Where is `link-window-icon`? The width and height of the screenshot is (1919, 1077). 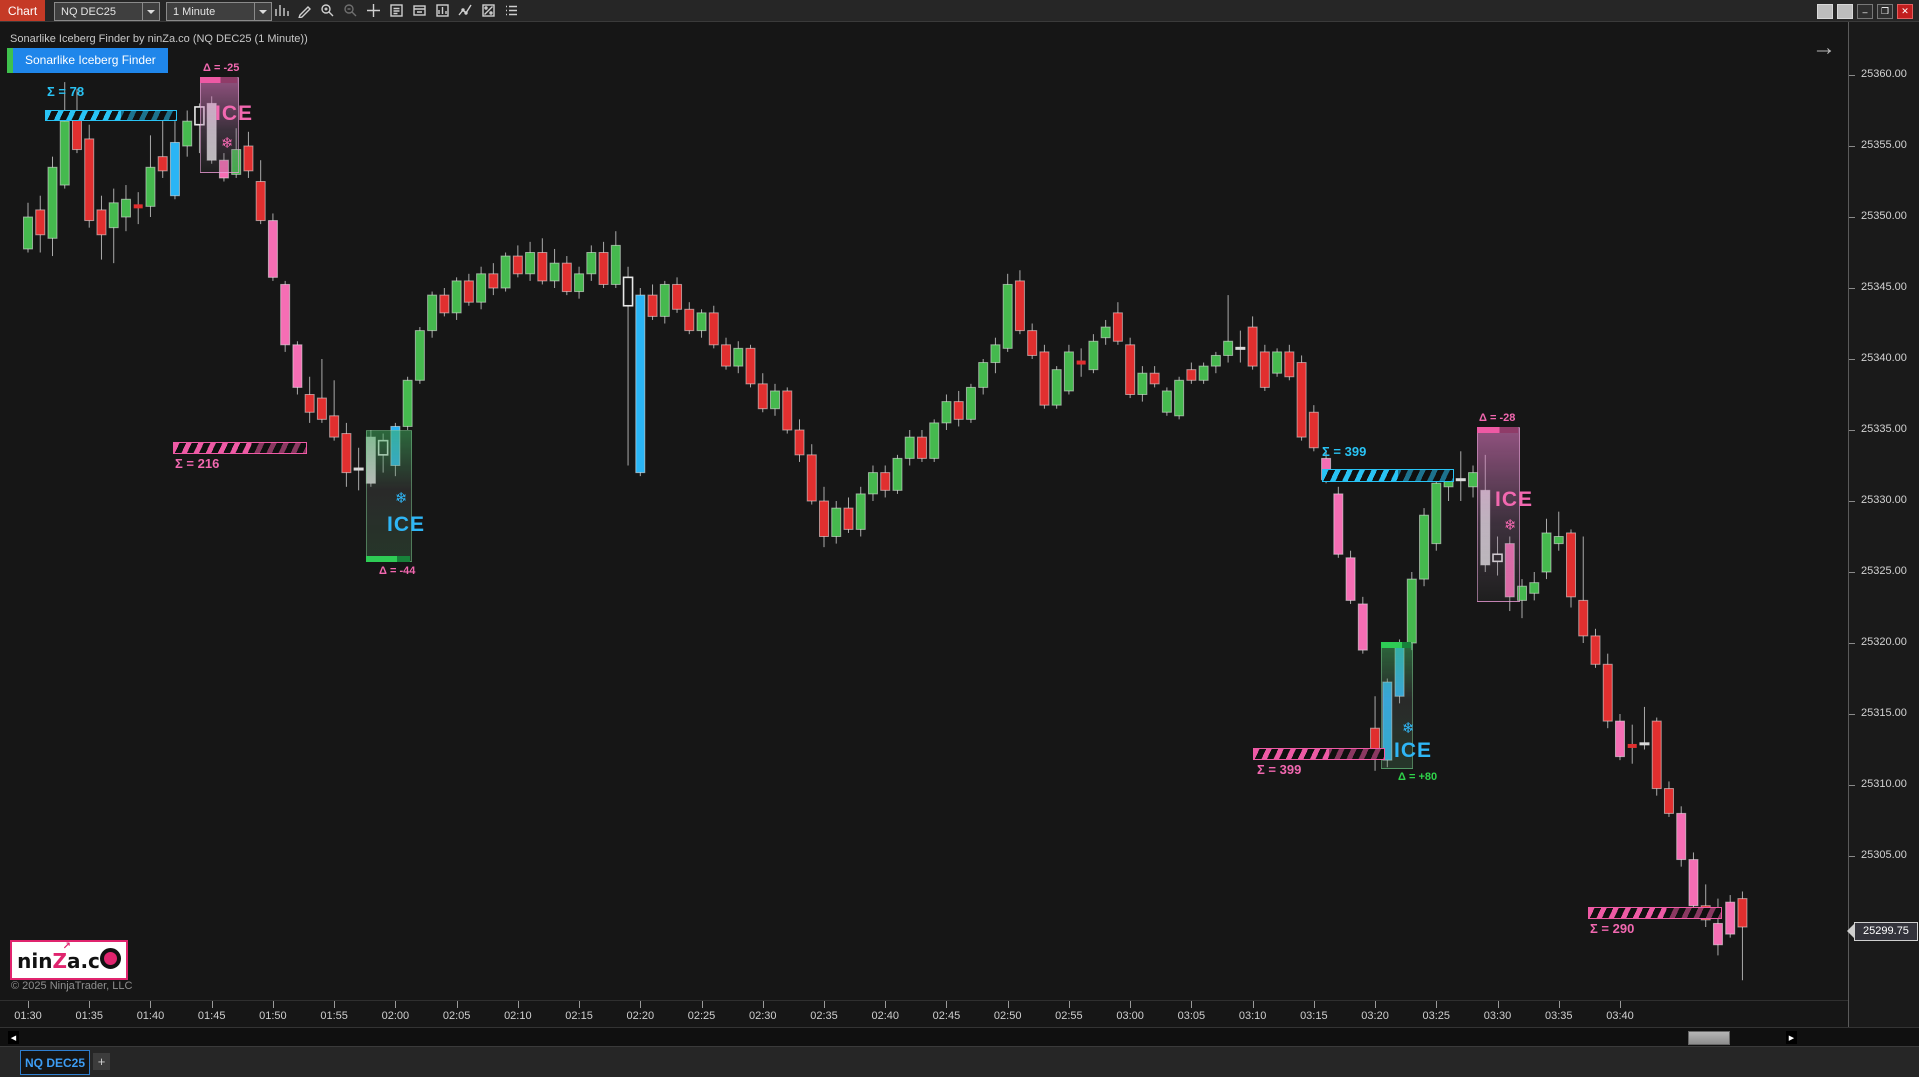 link-window-icon is located at coordinates (419, 10).